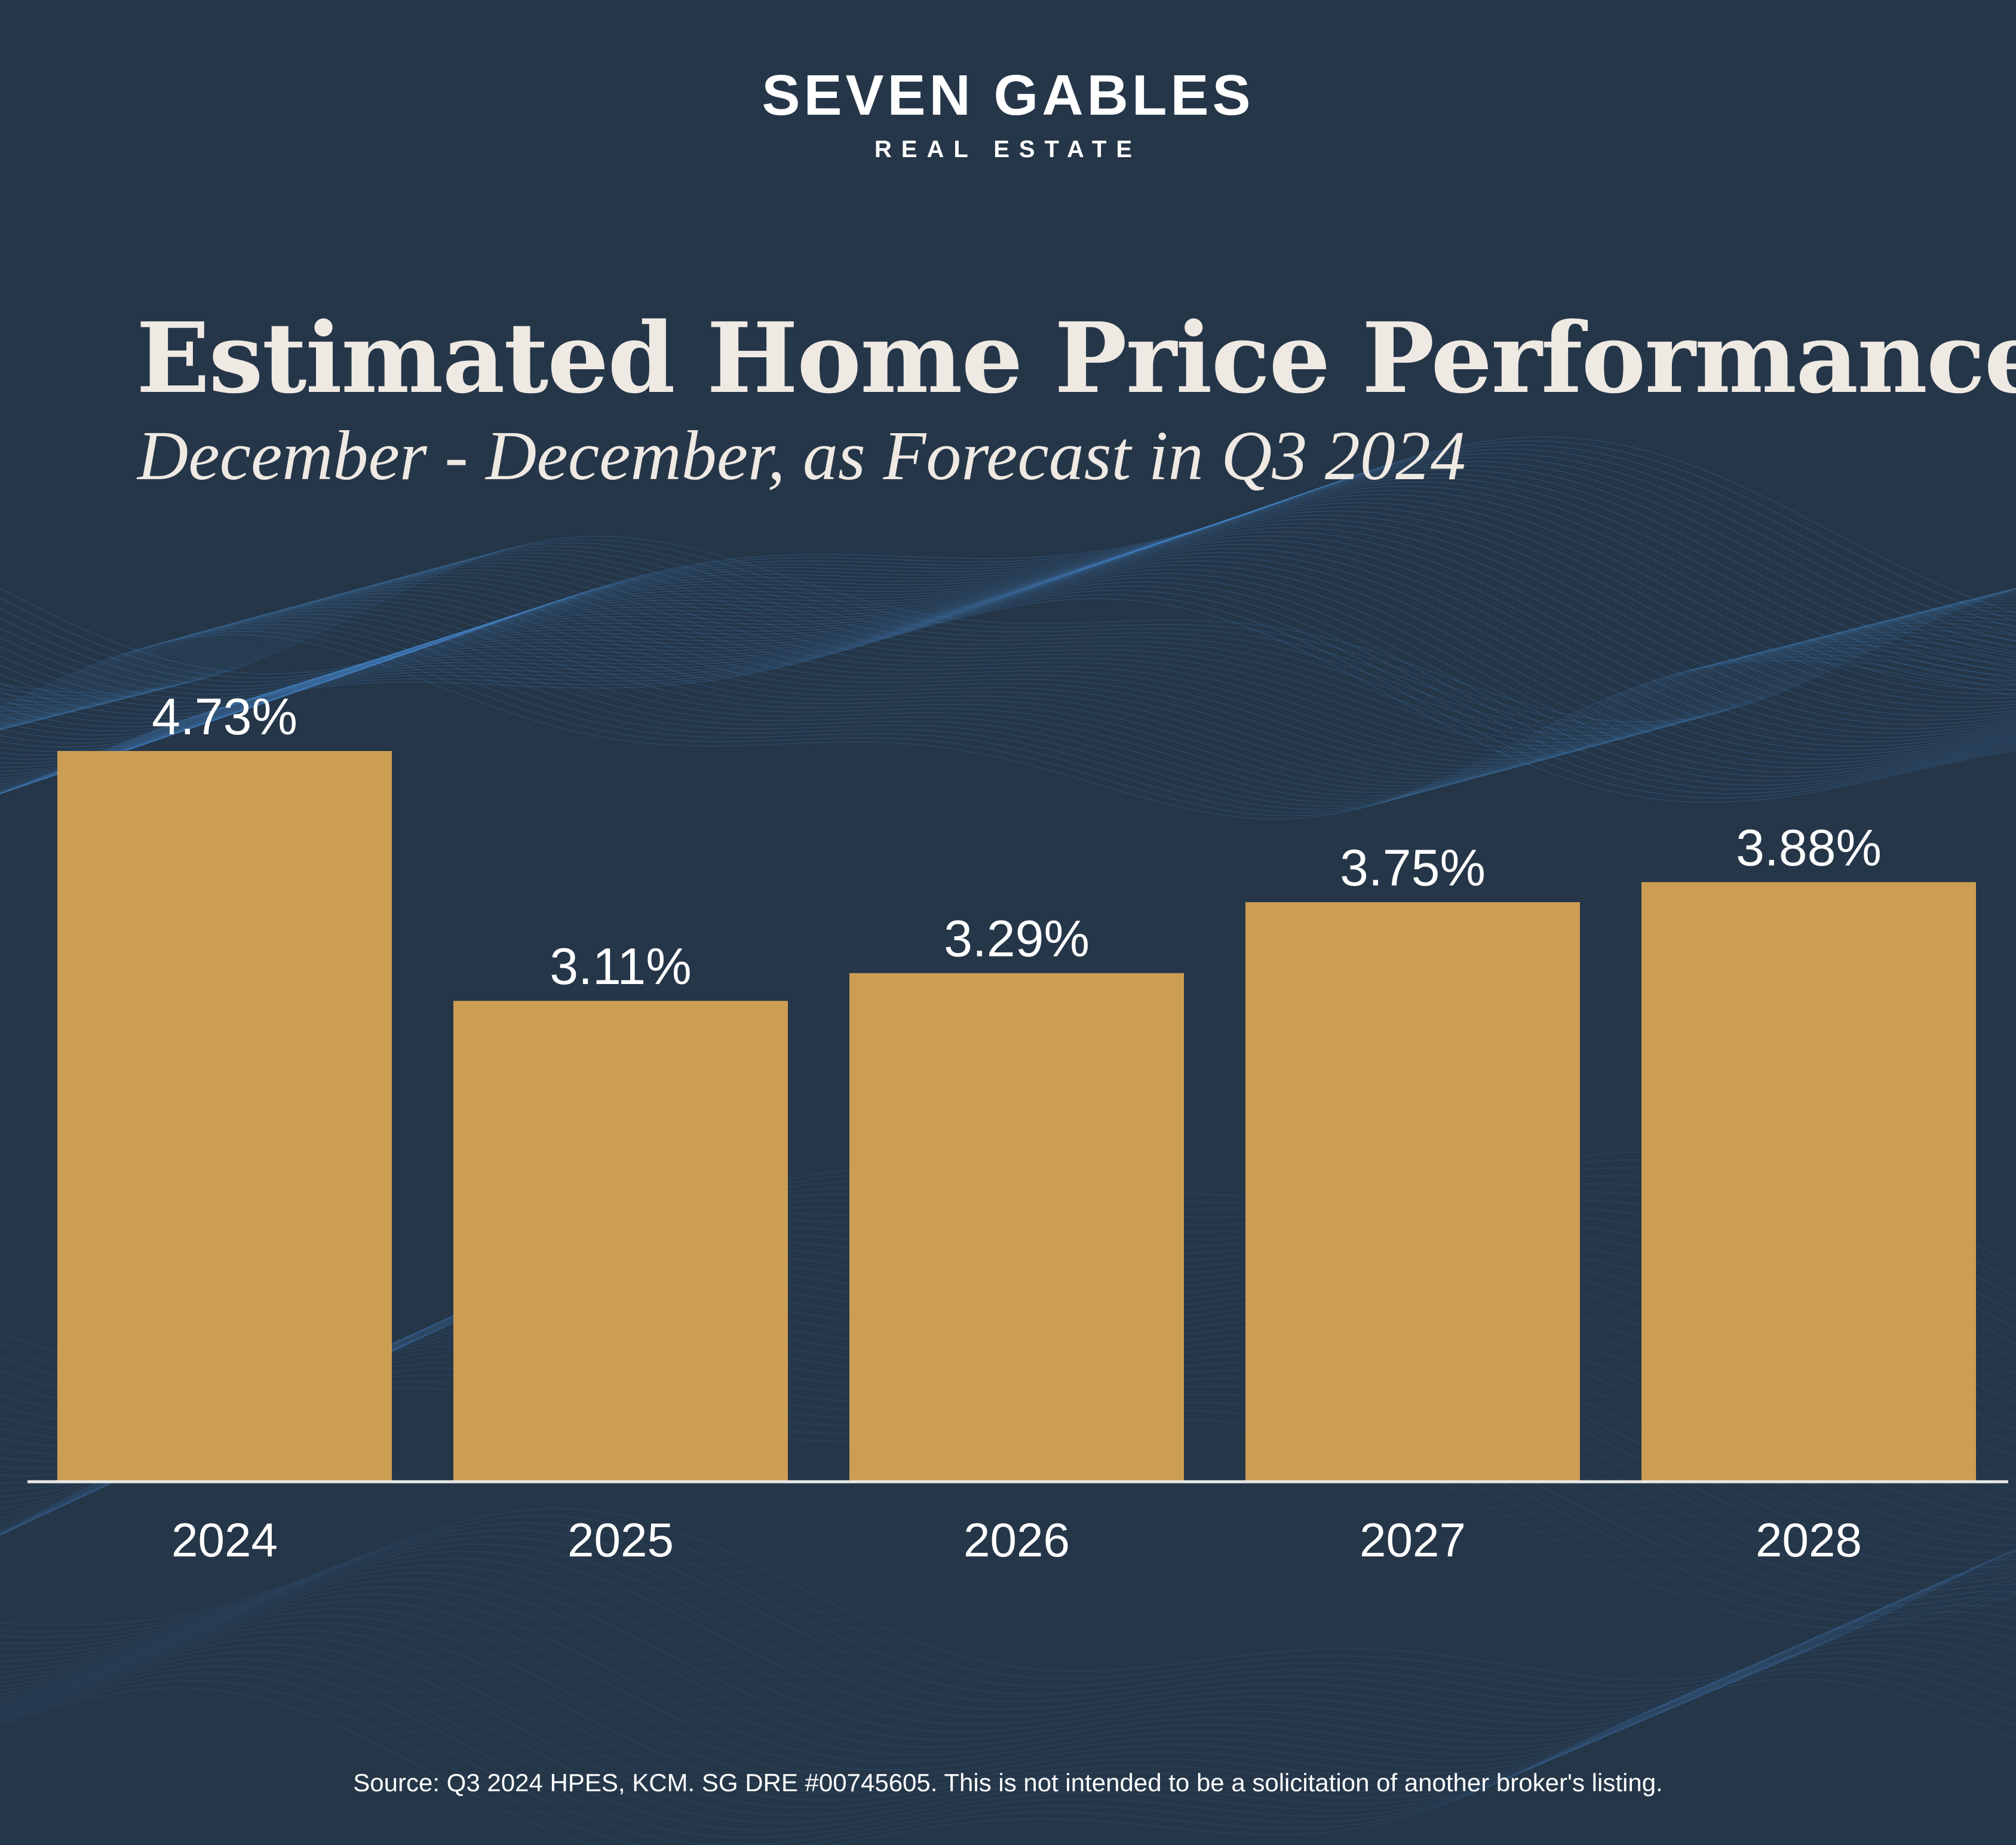  What do you see at coordinates (1008, 95) in the screenshot?
I see `brand-logo-name: SEVEN GABLES` at bounding box center [1008, 95].